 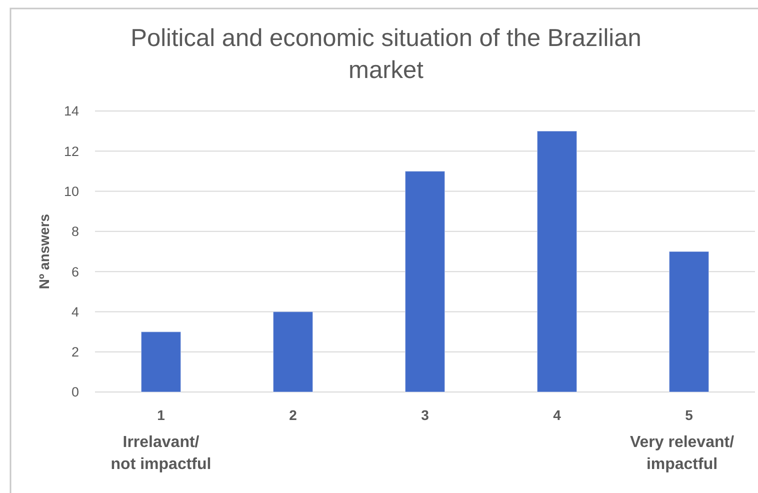 What do you see at coordinates (75, 272) in the screenshot?
I see `y-tick-label: 6` at bounding box center [75, 272].